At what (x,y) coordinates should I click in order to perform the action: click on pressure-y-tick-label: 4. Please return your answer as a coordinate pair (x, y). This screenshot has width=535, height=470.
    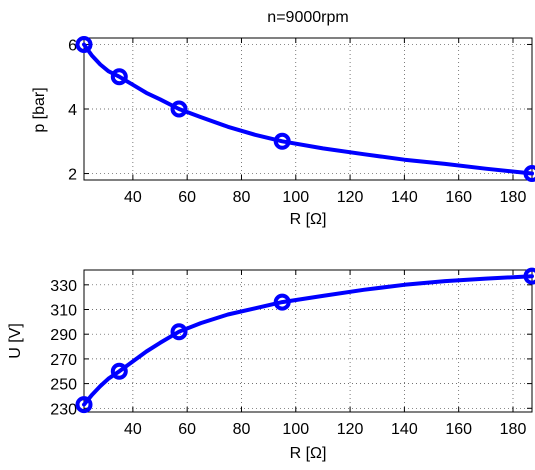
    Looking at the image, I should click on (72, 110).